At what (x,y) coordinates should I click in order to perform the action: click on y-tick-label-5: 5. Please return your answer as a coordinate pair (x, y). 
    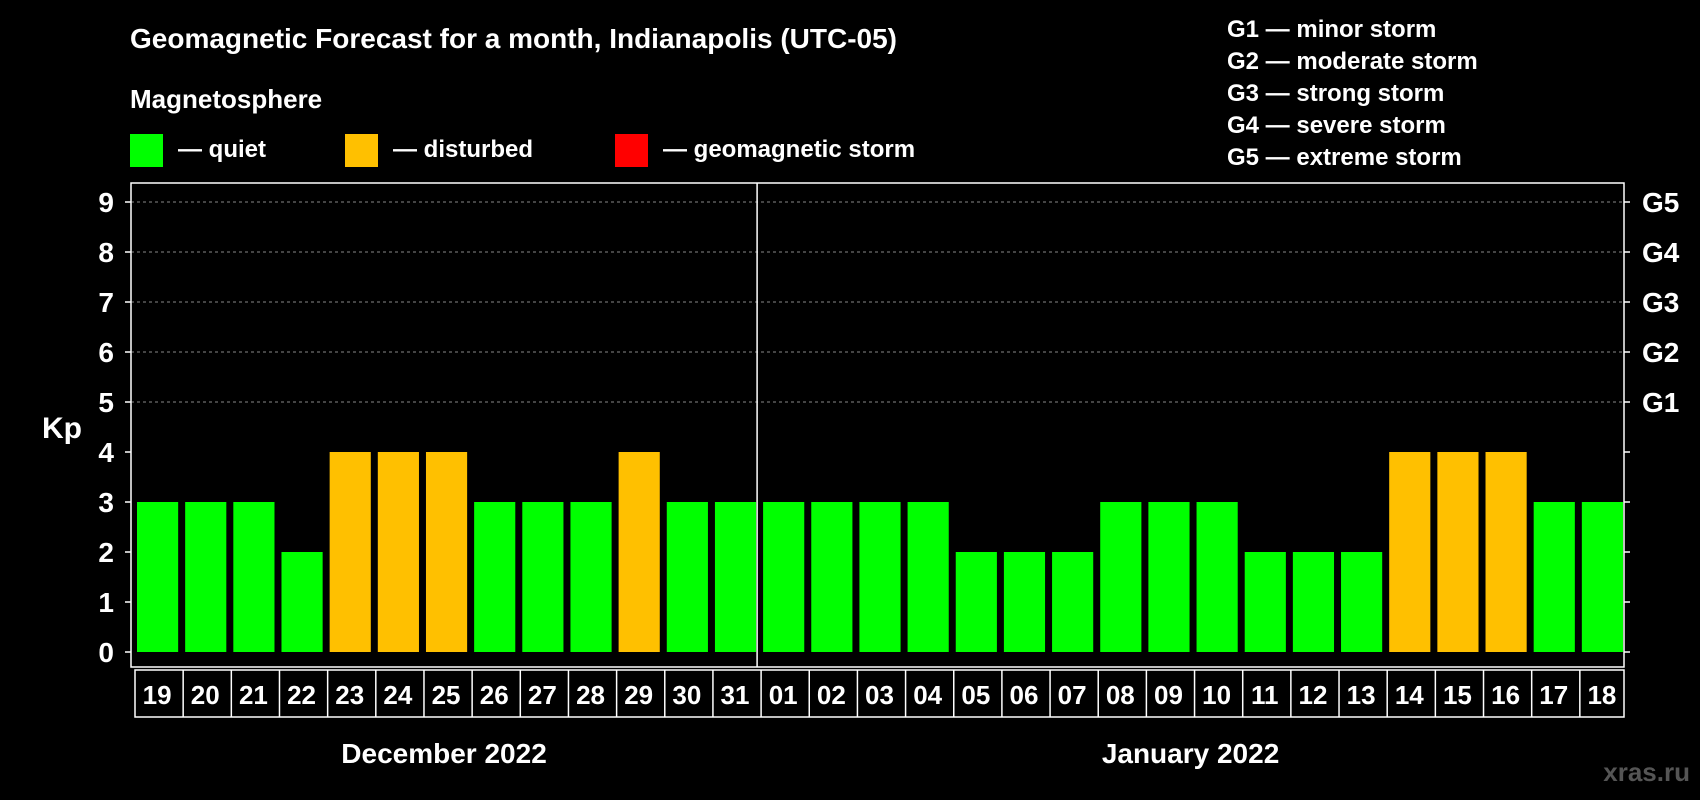
    Looking at the image, I should click on (106, 402).